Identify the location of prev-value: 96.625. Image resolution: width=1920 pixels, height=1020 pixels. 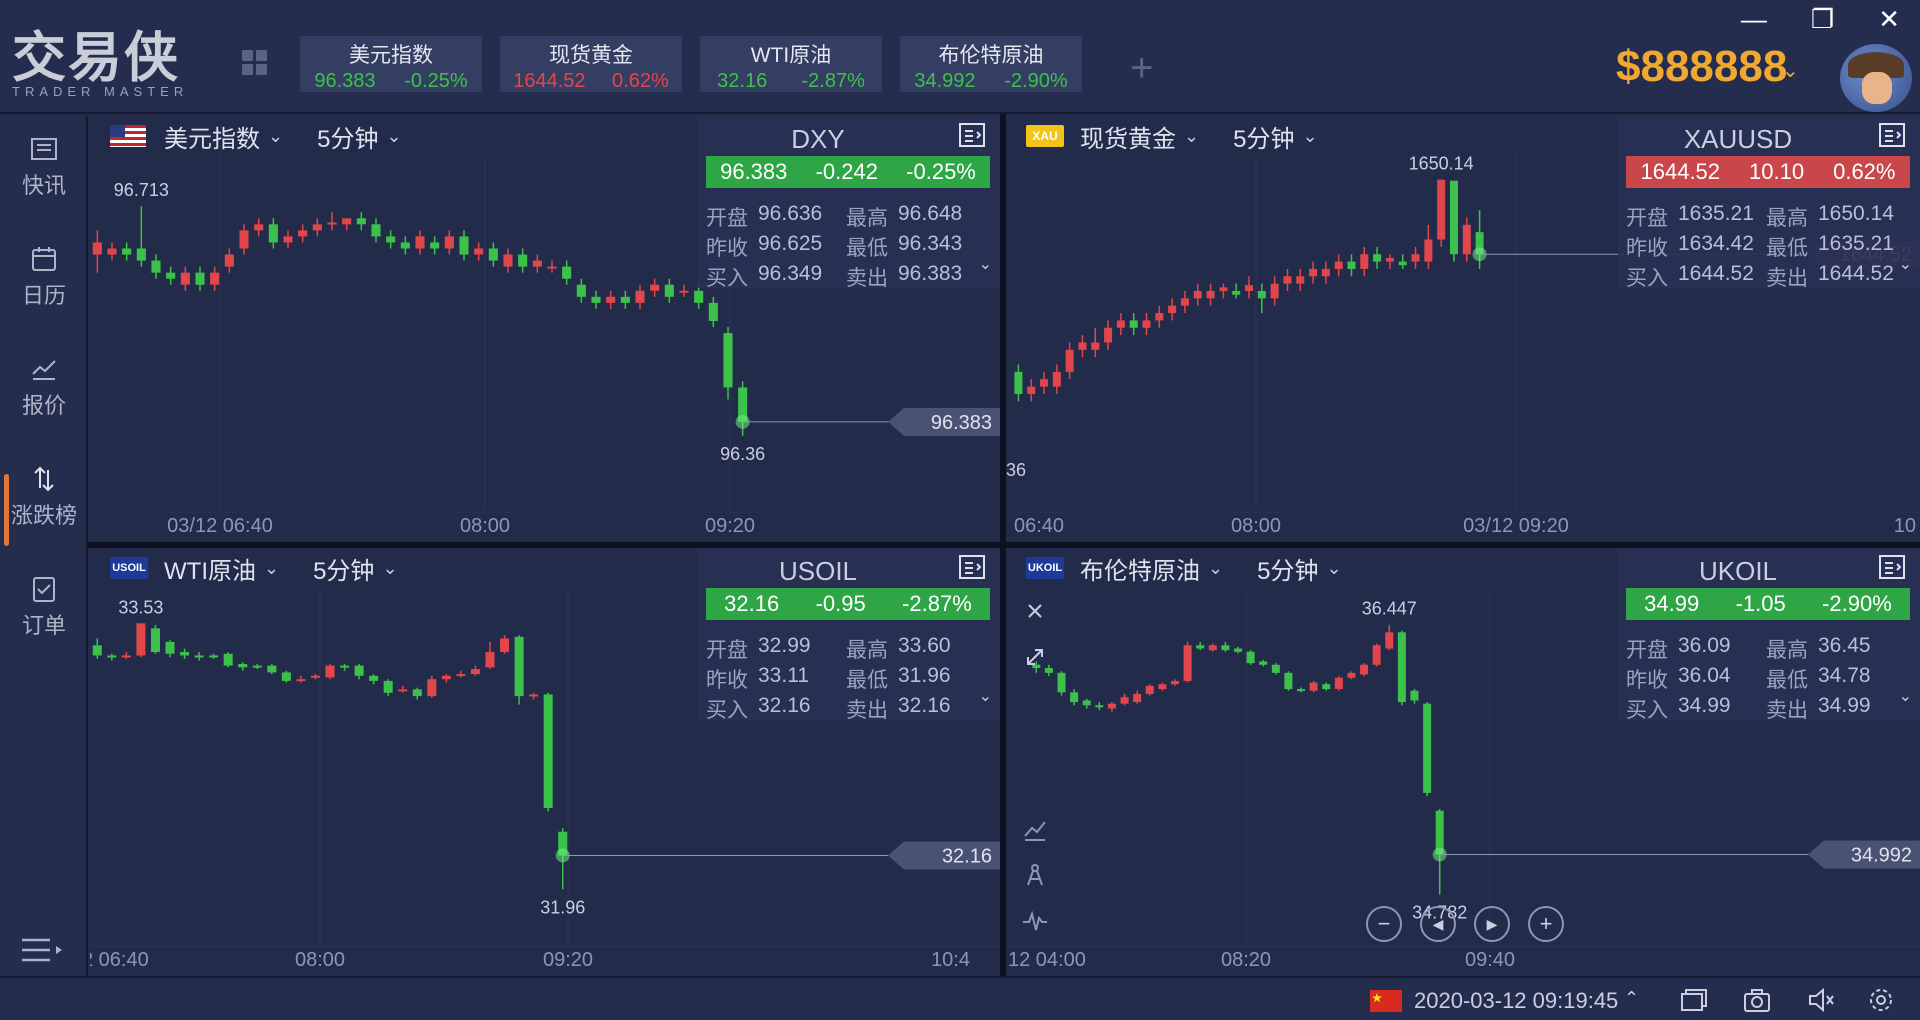
(790, 243).